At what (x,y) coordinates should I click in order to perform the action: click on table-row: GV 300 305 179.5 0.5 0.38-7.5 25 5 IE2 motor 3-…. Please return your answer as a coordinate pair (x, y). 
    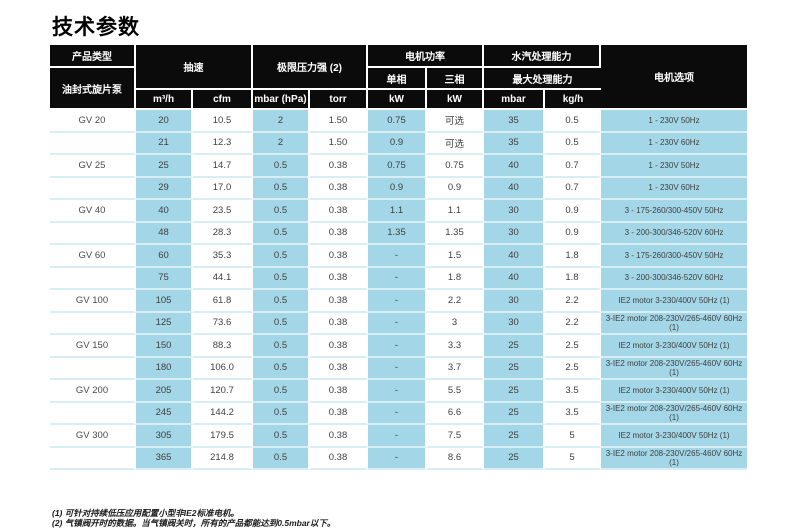
    Looking at the image, I should click on (398, 436).